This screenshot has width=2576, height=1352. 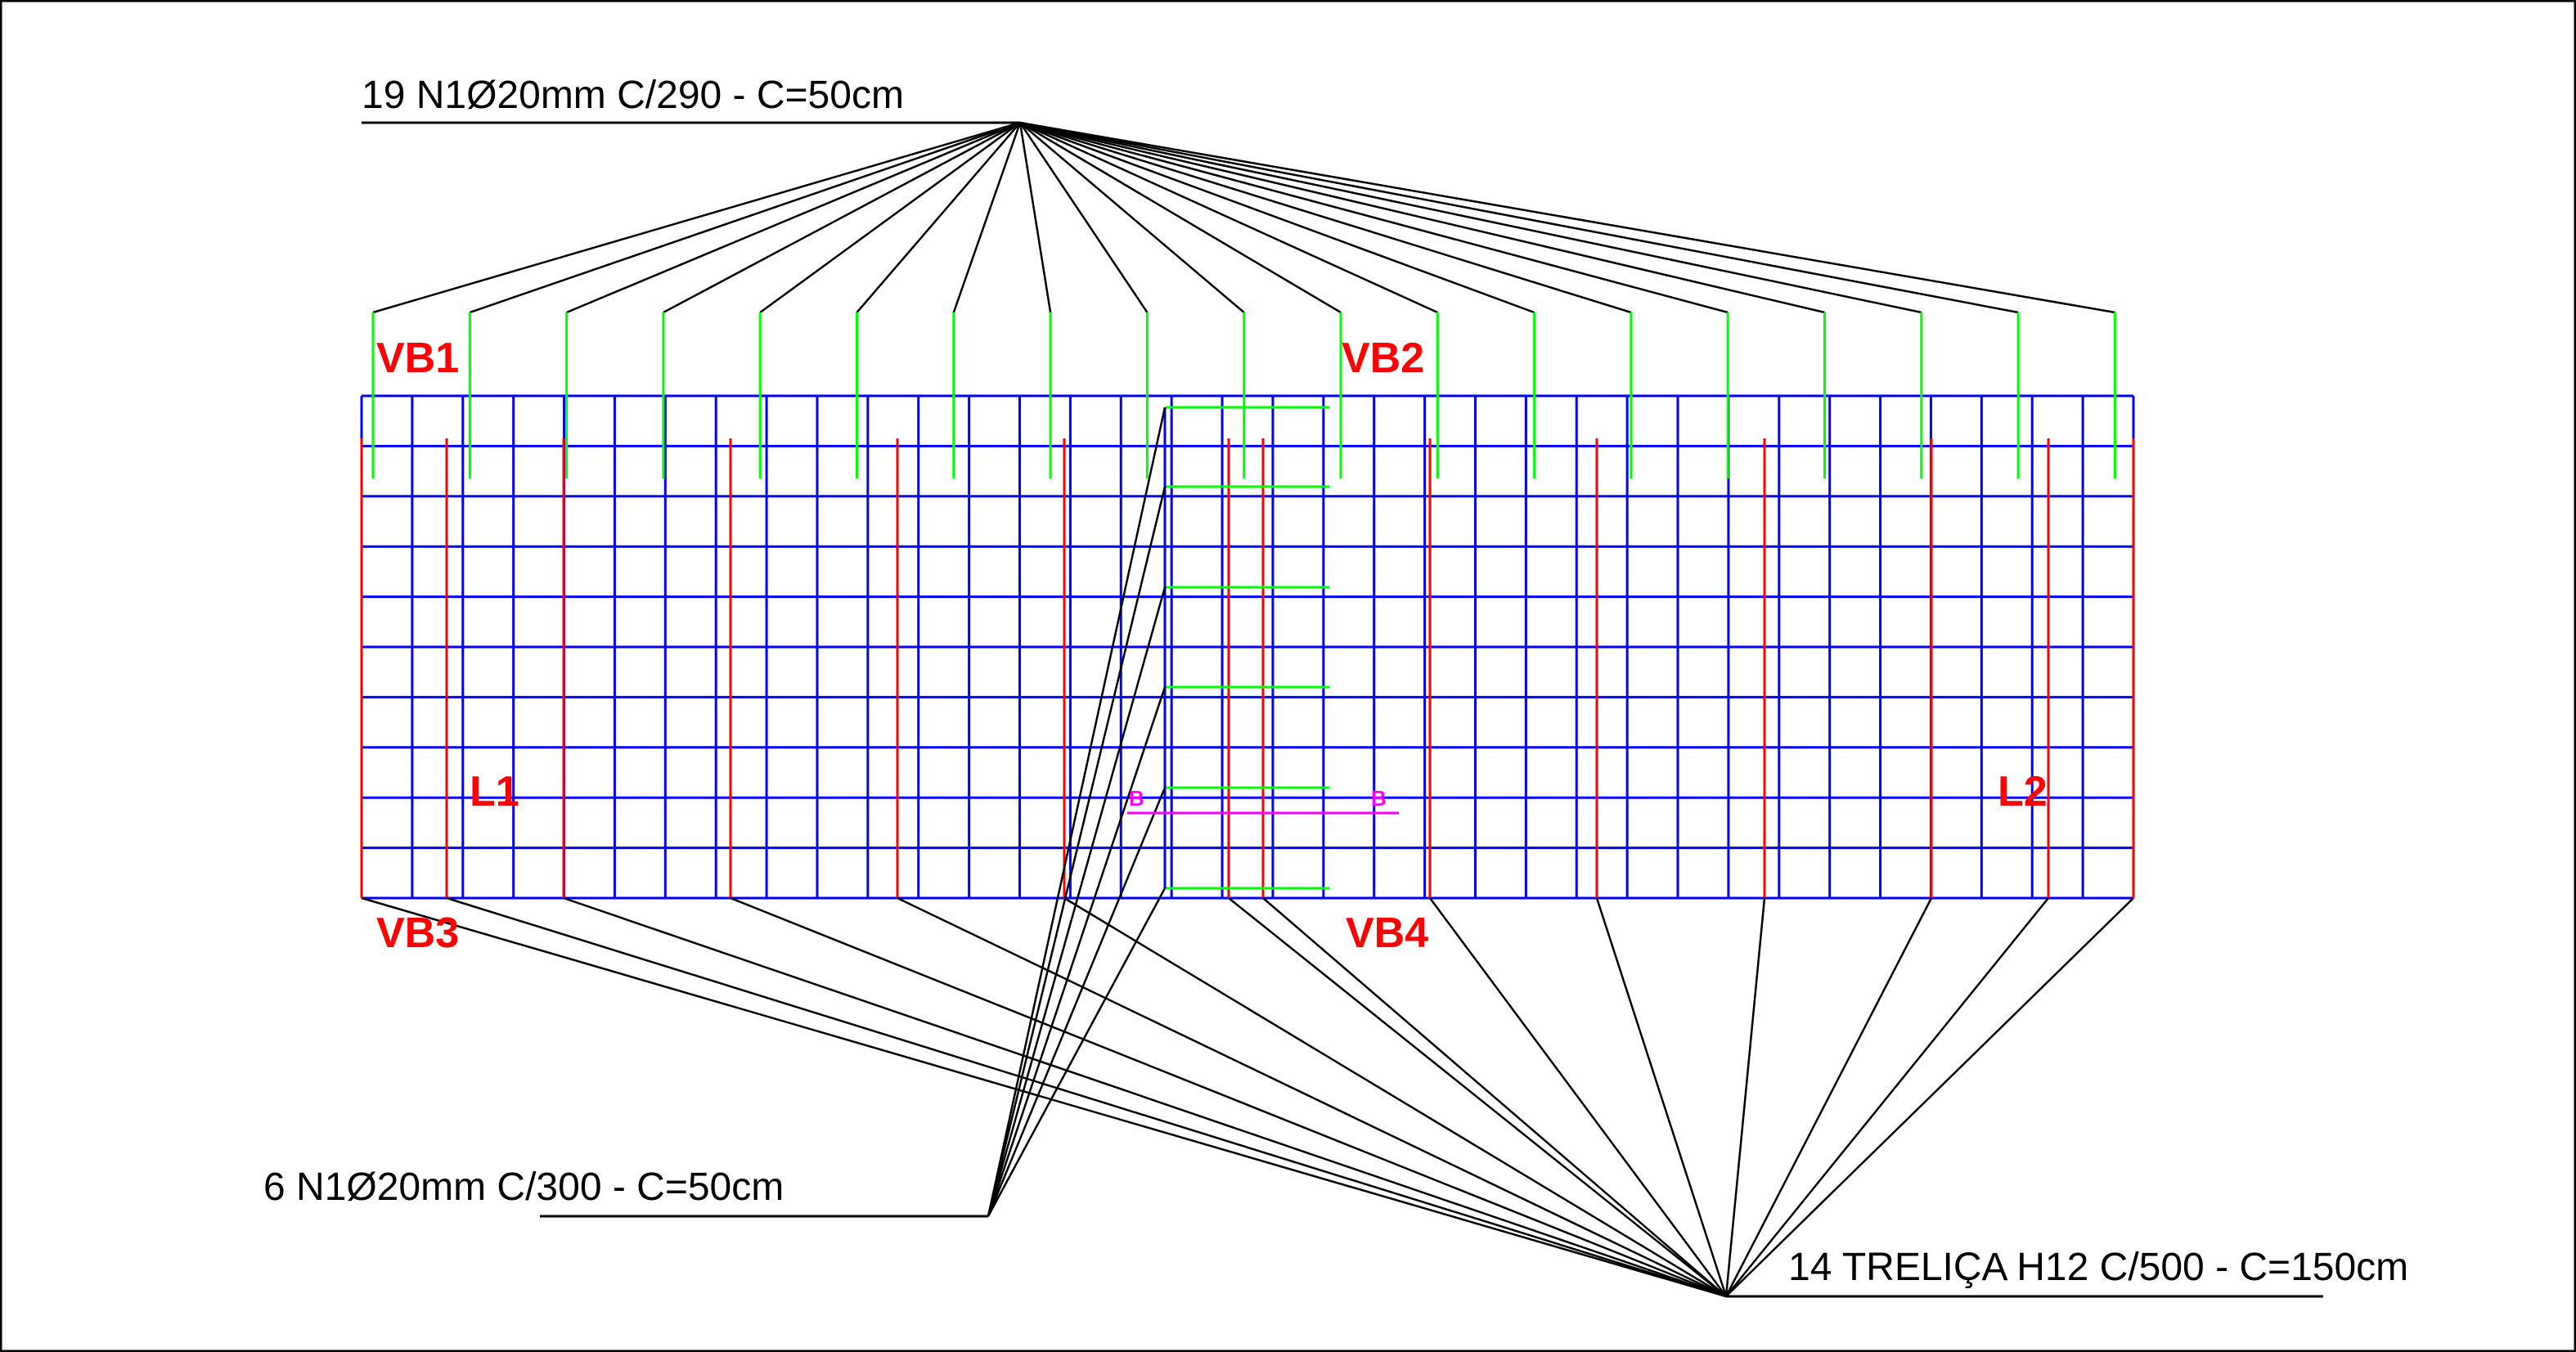 I want to click on label-vb4: VB4, so click(x=1387, y=933).